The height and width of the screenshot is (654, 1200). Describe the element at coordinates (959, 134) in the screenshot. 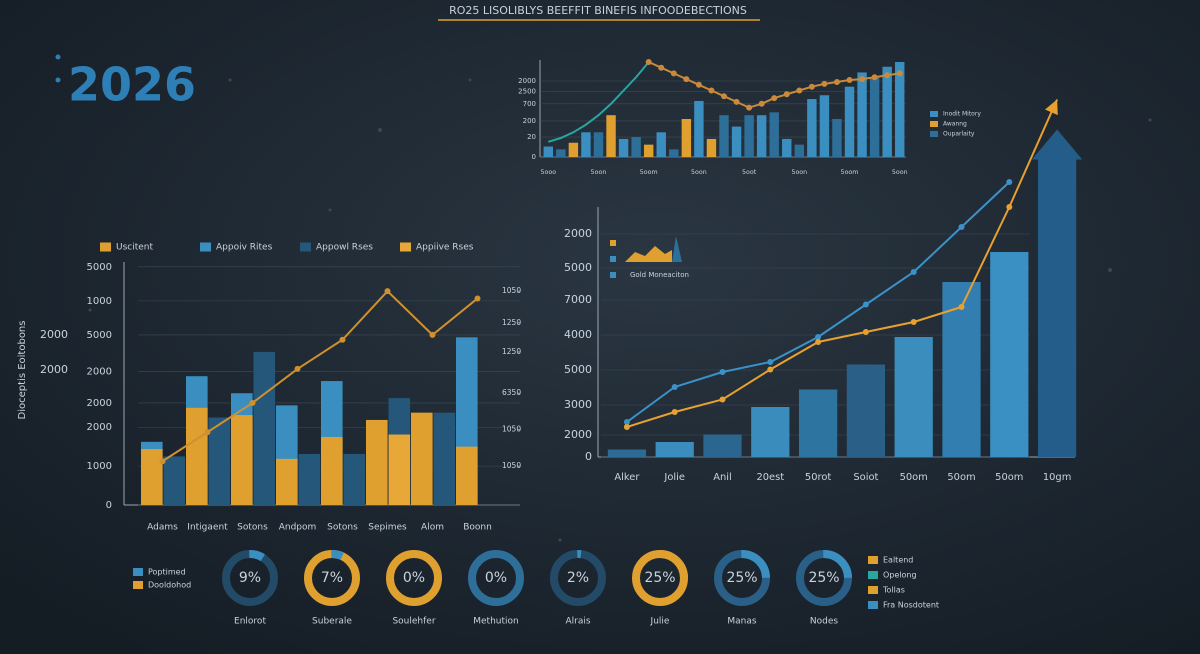

I see `legend-label: Ouparlaity` at that location.